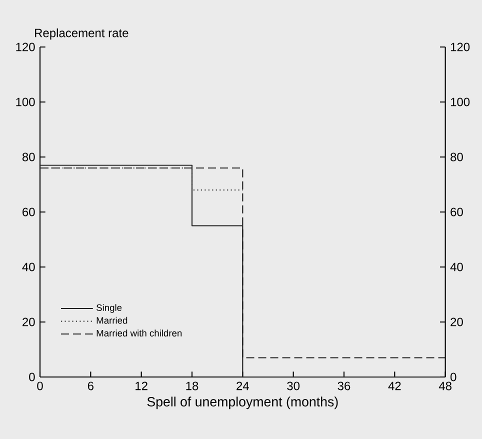  What do you see at coordinates (109, 308) in the screenshot?
I see `legend-label: Single` at bounding box center [109, 308].